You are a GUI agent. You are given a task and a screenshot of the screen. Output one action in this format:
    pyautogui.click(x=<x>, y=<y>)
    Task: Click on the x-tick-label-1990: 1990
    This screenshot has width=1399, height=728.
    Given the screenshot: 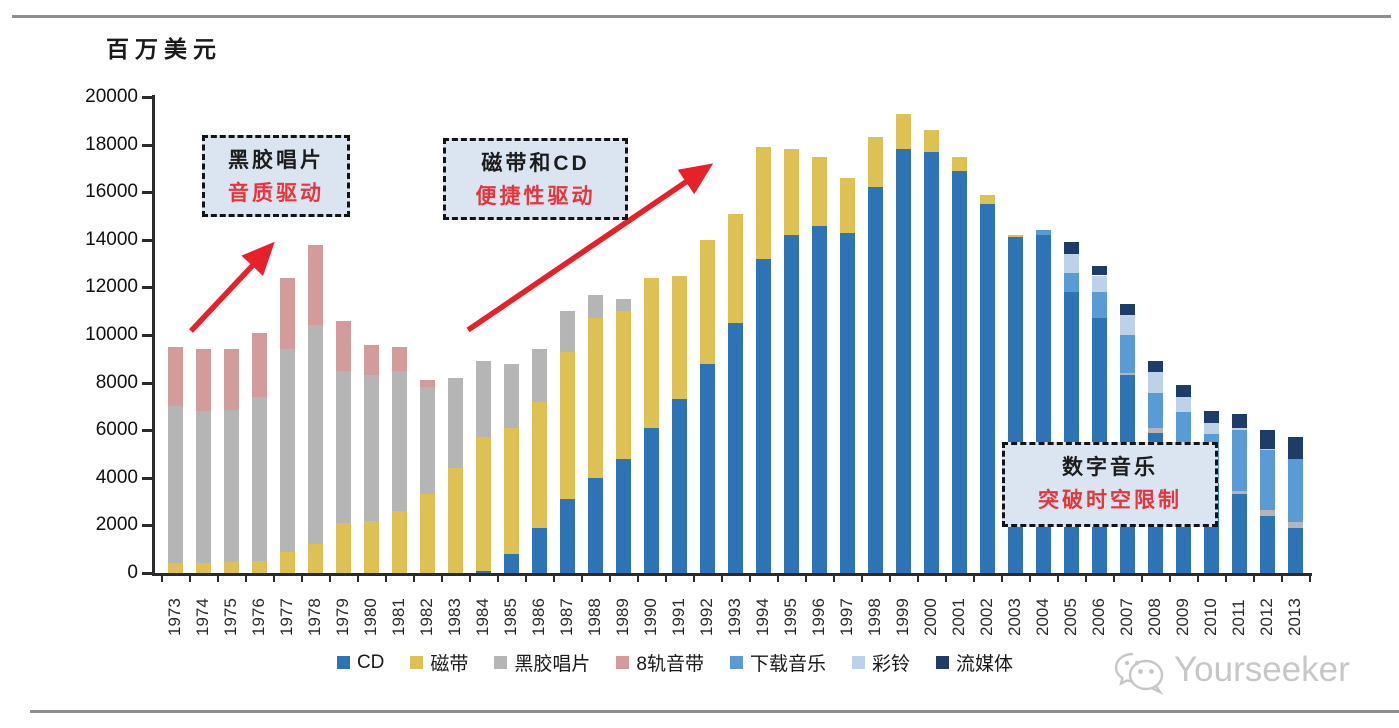 What is the action you would take?
    pyautogui.click(x=650, y=617)
    